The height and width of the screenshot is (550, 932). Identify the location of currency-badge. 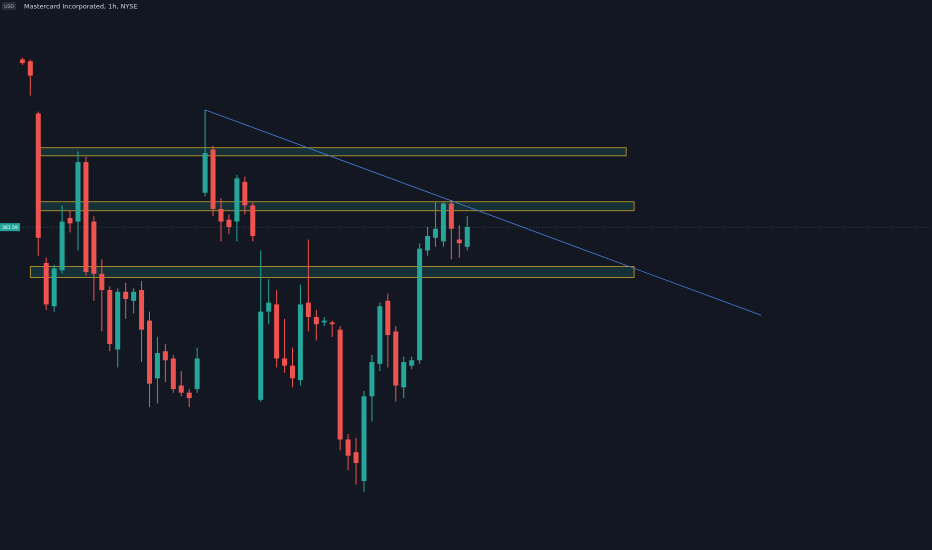
(9, 6).